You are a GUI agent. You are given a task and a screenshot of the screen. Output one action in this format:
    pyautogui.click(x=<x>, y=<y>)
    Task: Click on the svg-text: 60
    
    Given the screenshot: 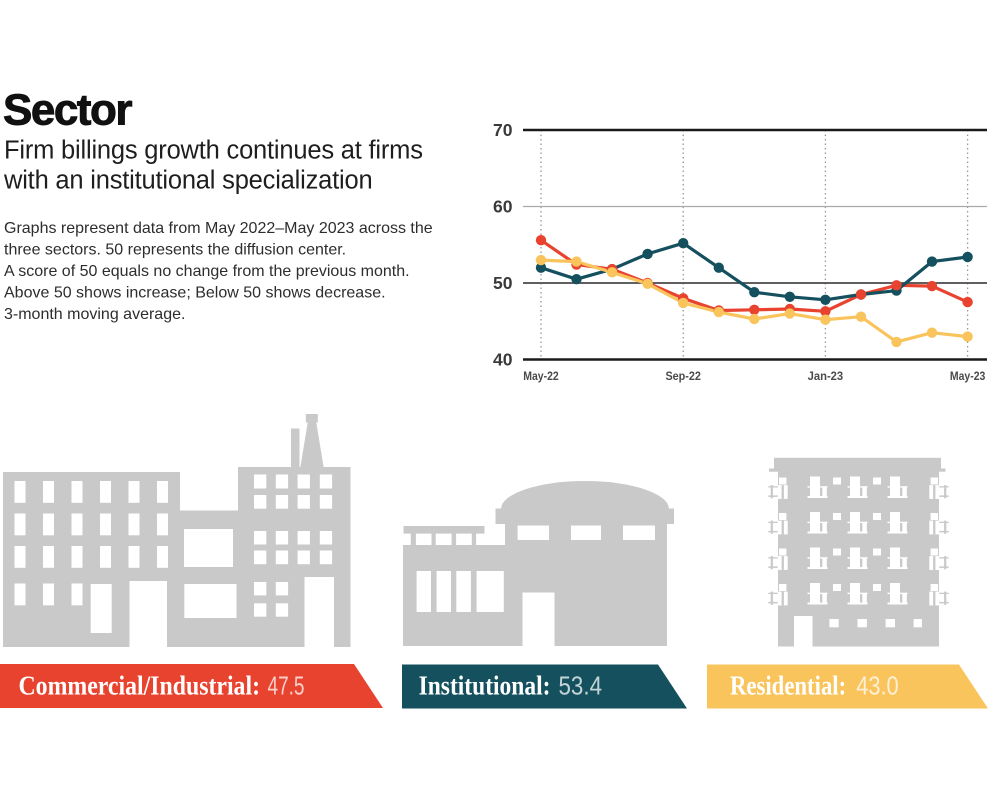 What is the action you would take?
    pyautogui.click(x=503, y=206)
    